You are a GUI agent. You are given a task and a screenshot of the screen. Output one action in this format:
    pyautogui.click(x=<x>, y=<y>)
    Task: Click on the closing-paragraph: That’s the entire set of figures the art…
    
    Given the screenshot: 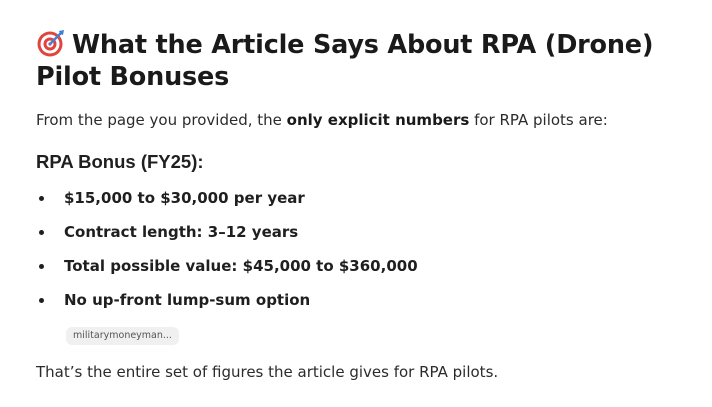 What is the action you would take?
    pyautogui.click(x=267, y=372)
    